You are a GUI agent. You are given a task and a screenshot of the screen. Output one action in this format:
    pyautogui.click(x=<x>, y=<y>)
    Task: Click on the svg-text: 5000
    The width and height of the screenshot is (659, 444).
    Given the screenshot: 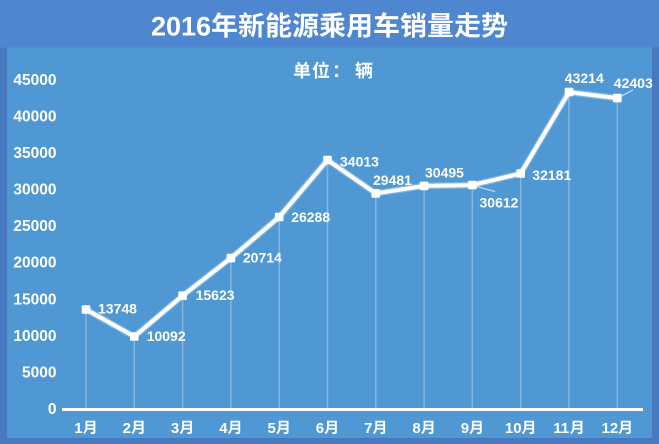 What is the action you would take?
    pyautogui.click(x=39, y=372)
    